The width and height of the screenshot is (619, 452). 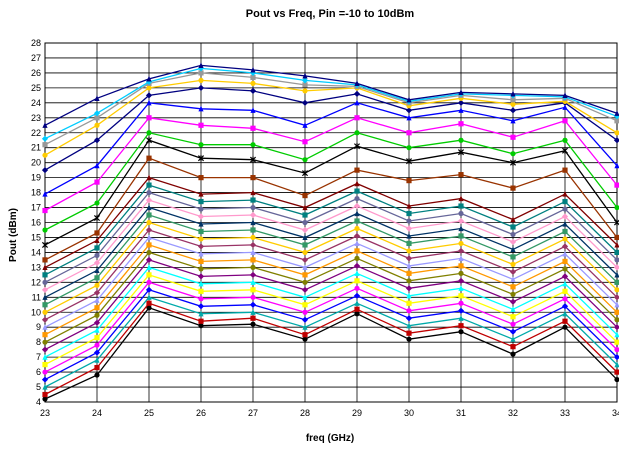 What do you see at coordinates (305, 413) in the screenshot?
I see `x-tick-label: 28` at bounding box center [305, 413].